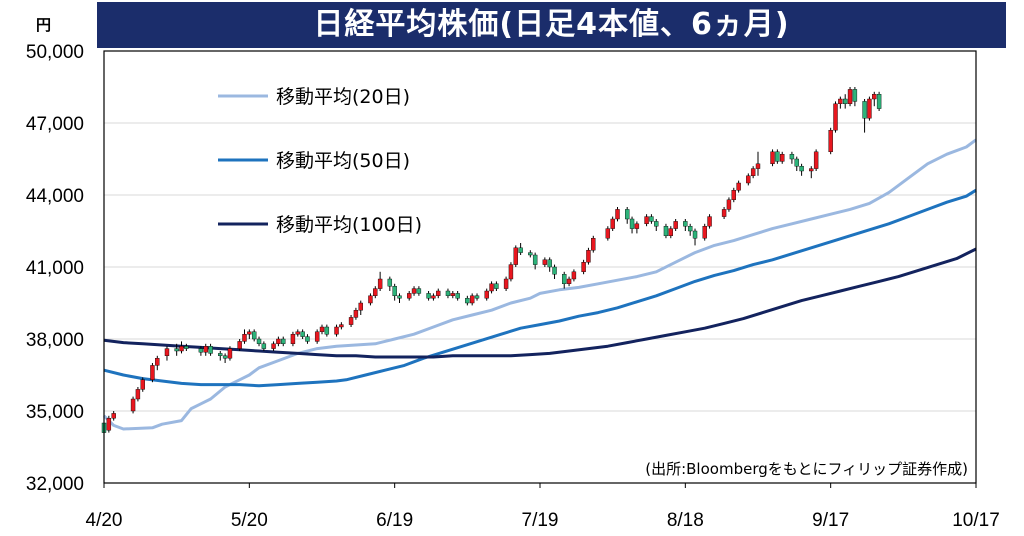 The width and height of the screenshot is (1024, 536). Describe the element at coordinates (343, 97) in the screenshot. I see `legend-label-ma20: 移動平均(20日)` at that location.